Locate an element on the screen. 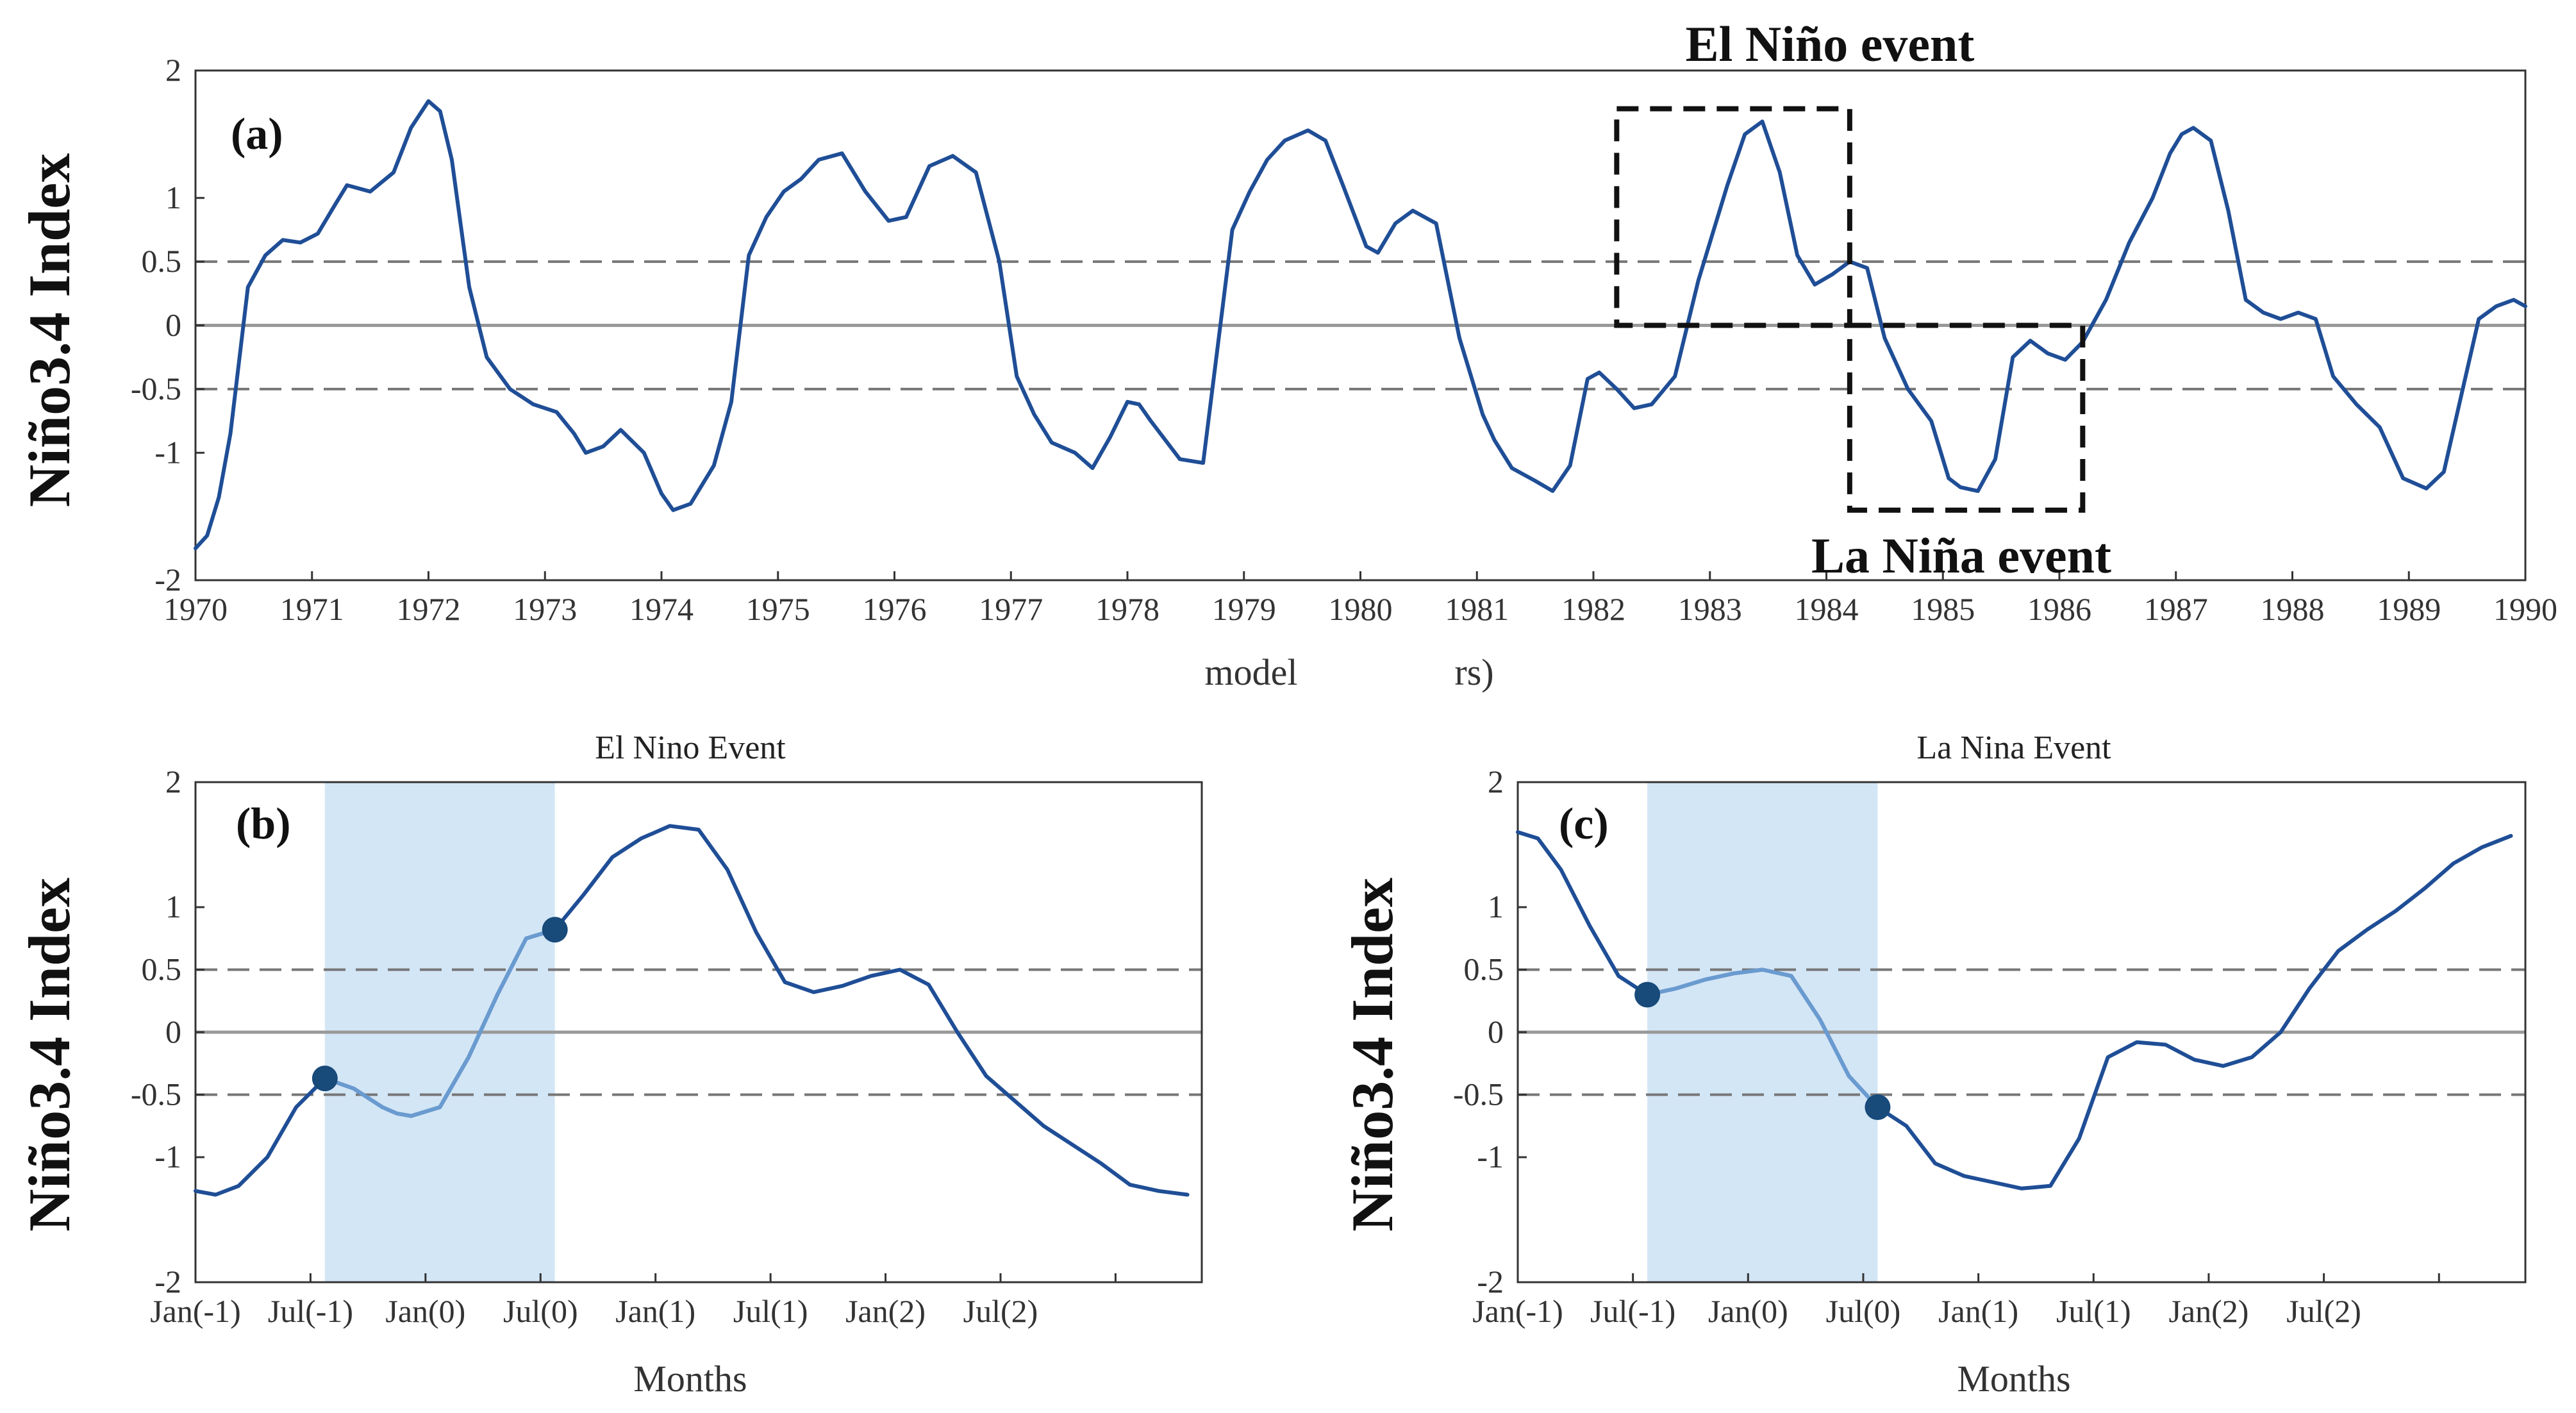 This screenshot has height=1413, width=2576. panel-c-label: (c) is located at coordinates (1584, 824).